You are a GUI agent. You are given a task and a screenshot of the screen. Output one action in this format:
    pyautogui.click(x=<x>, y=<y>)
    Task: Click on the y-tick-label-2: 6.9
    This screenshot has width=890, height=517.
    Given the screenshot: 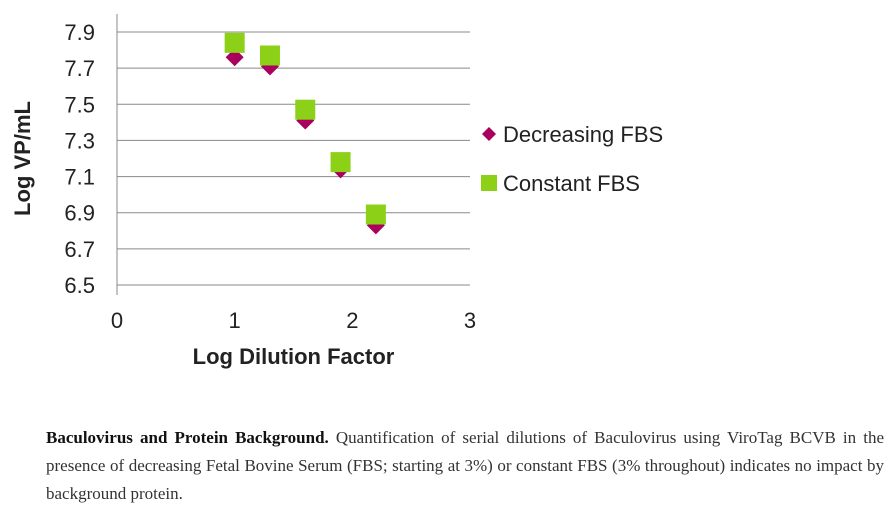 What is the action you would take?
    pyautogui.click(x=79, y=213)
    